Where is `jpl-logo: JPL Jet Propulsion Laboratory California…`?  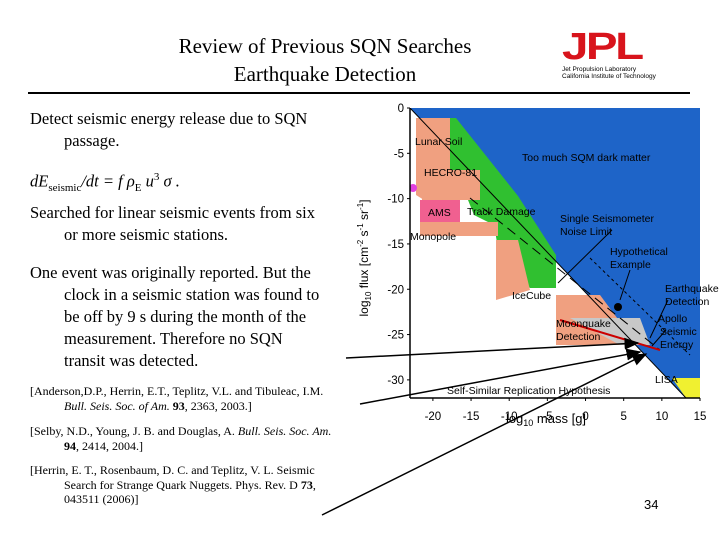 jpl-logo: JPL Jet Propulsion Laboratory California… is located at coordinates (617, 54).